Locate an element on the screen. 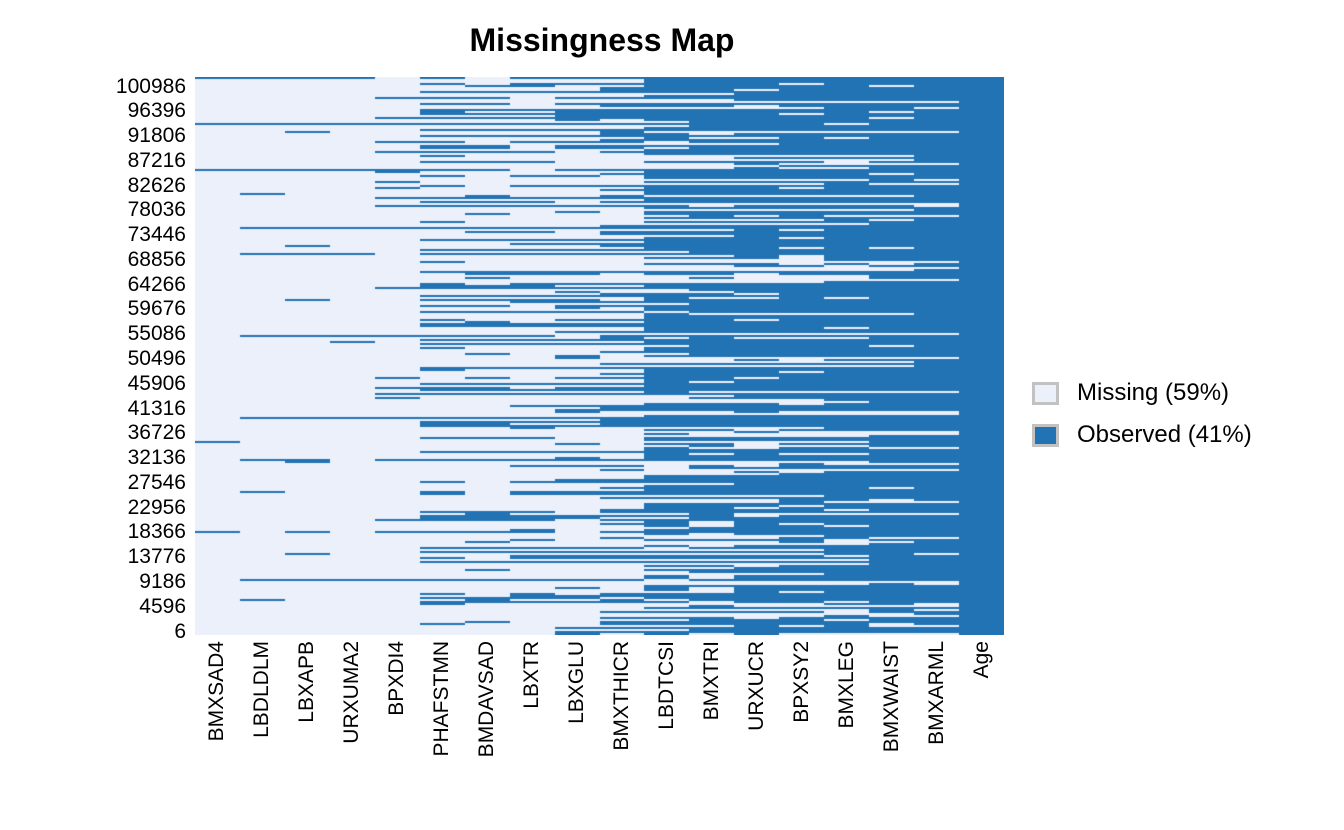 This screenshot has height=830, width=1344. y-tick-label: 50496 is located at coordinates (156, 358).